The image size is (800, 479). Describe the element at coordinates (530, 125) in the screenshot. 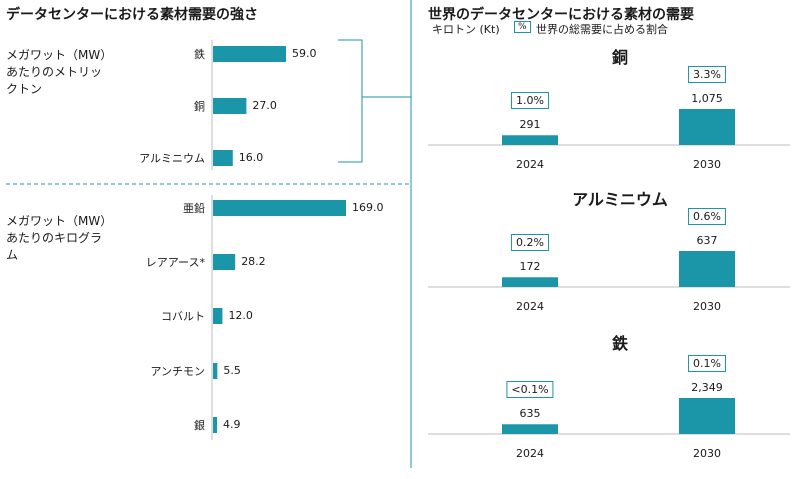

I see `column-value-label: 291` at that location.